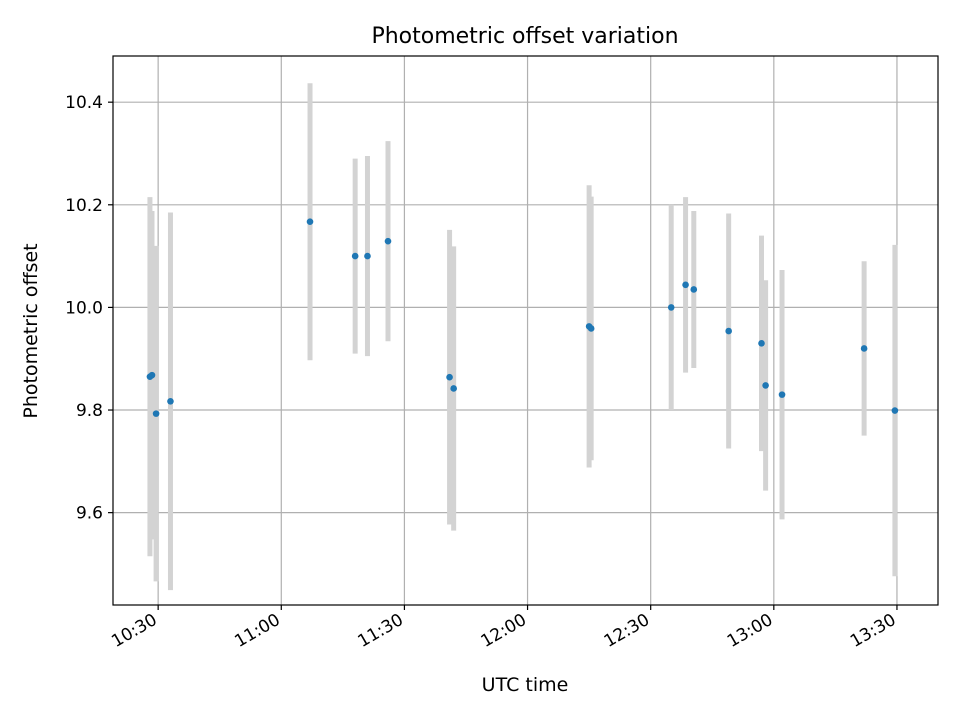 The width and height of the screenshot is (960, 720). Describe the element at coordinates (84, 206) in the screenshot. I see `y-tick-label: 10.2` at that location.